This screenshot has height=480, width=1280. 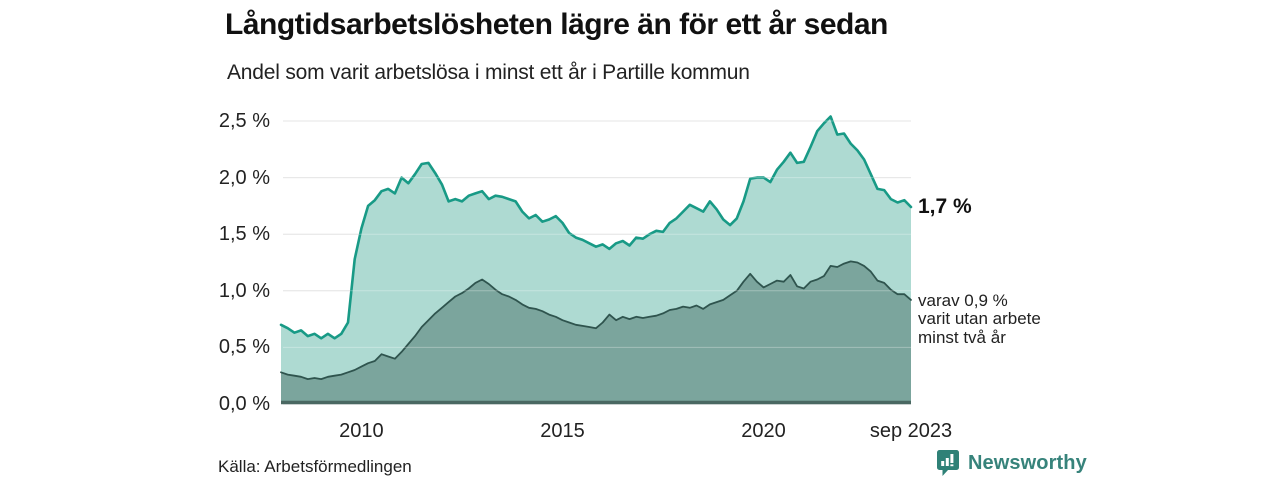 I want to click on y-axis-tick-label: 2,0 %, so click(x=244, y=177).